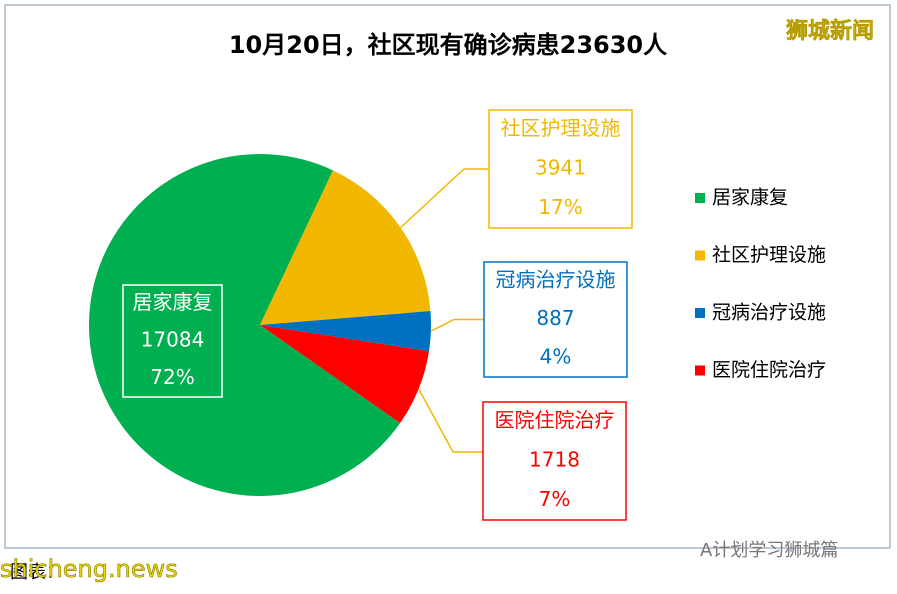 The height and width of the screenshot is (594, 897). I want to click on site-watermark: shicheng.news, so click(89, 569).